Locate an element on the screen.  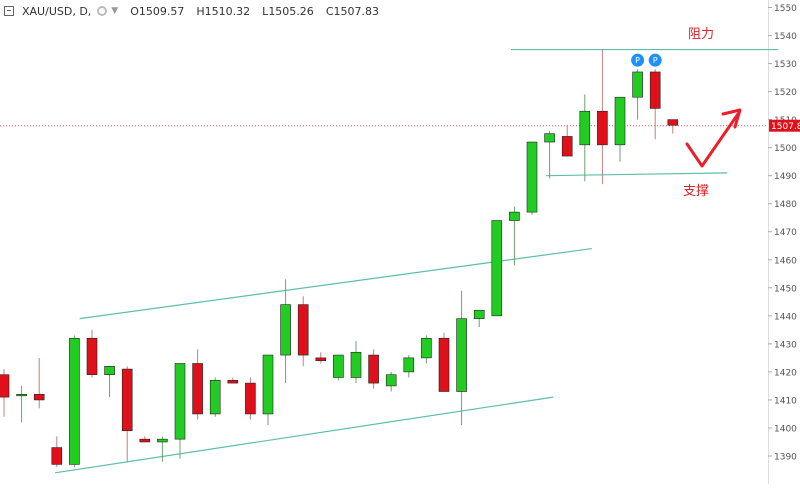
price-tick-label: 1470 is located at coordinates (785, 233).